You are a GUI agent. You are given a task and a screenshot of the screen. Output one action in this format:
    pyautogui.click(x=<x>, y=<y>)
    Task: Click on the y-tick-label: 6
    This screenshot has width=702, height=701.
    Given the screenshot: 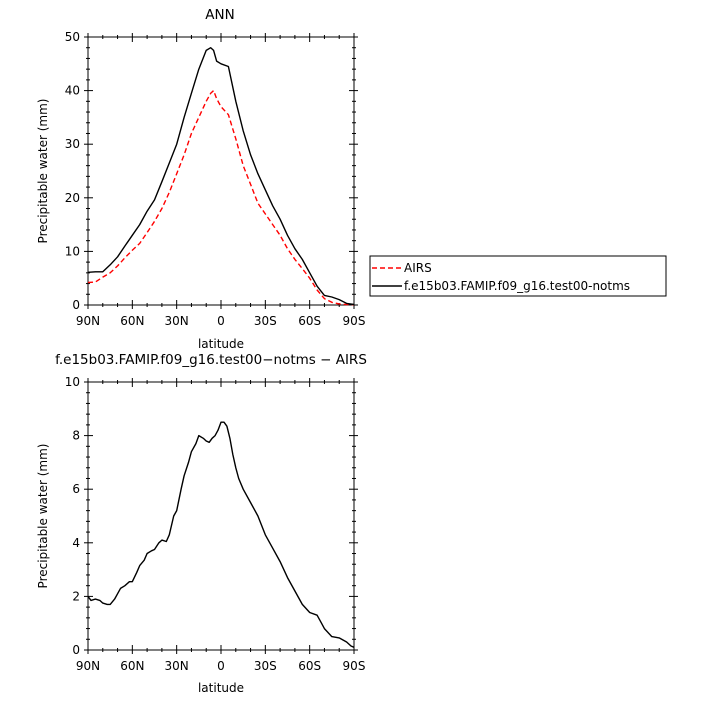 What is the action you would take?
    pyautogui.click(x=76, y=489)
    